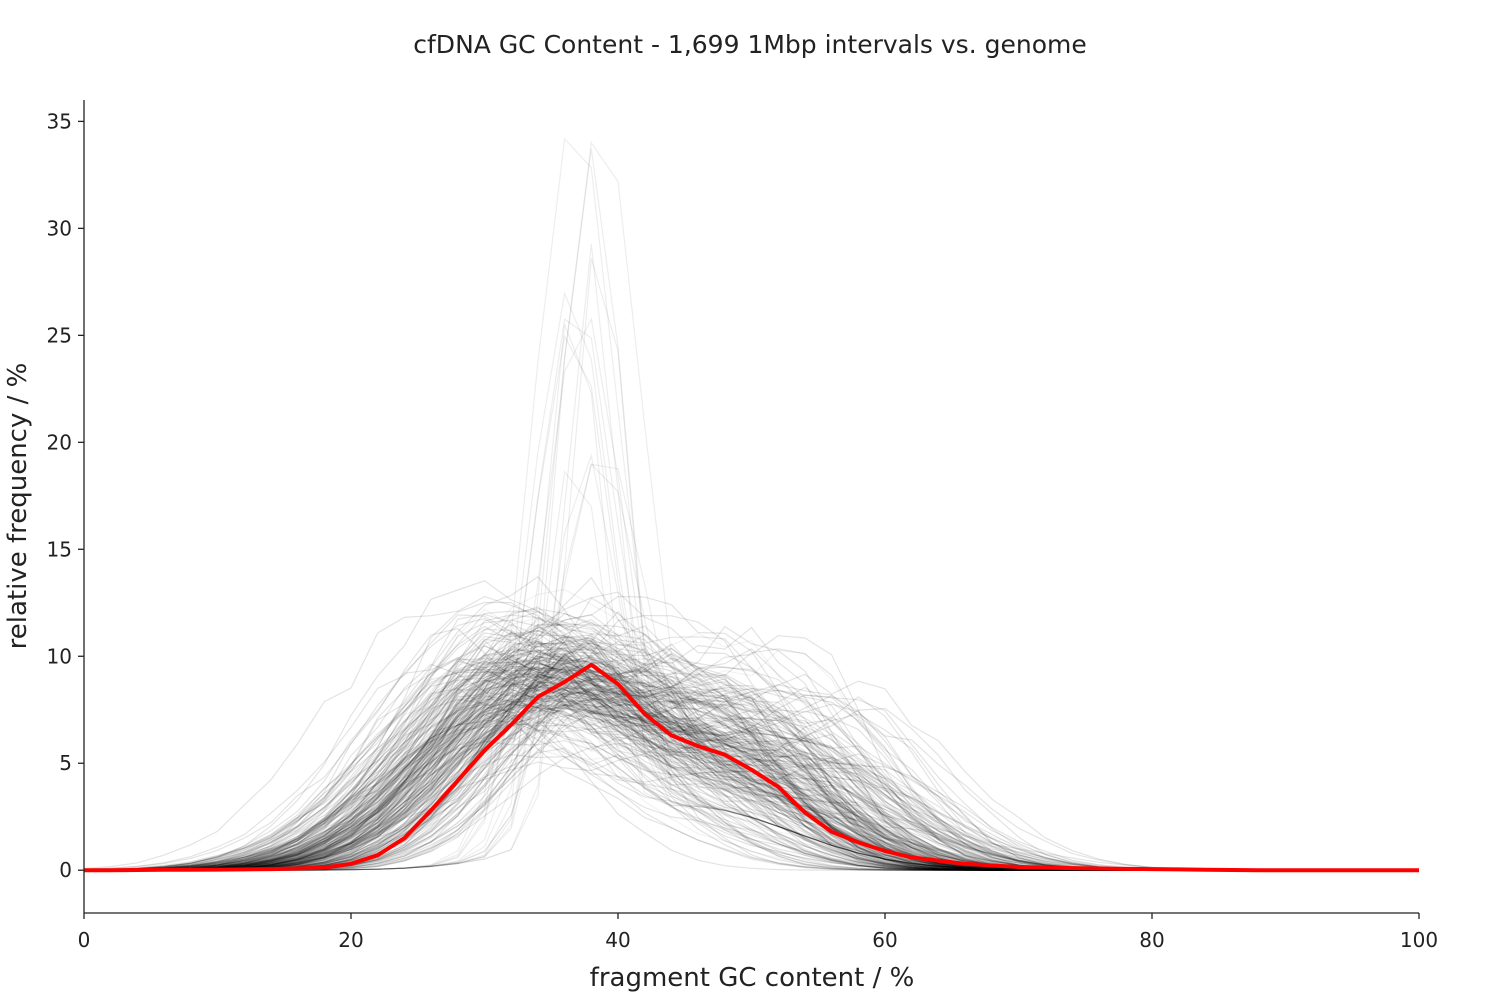 This screenshot has height=1000, width=1500. I want to click on y-axis-label: relative frequency / %, so click(18, 506).